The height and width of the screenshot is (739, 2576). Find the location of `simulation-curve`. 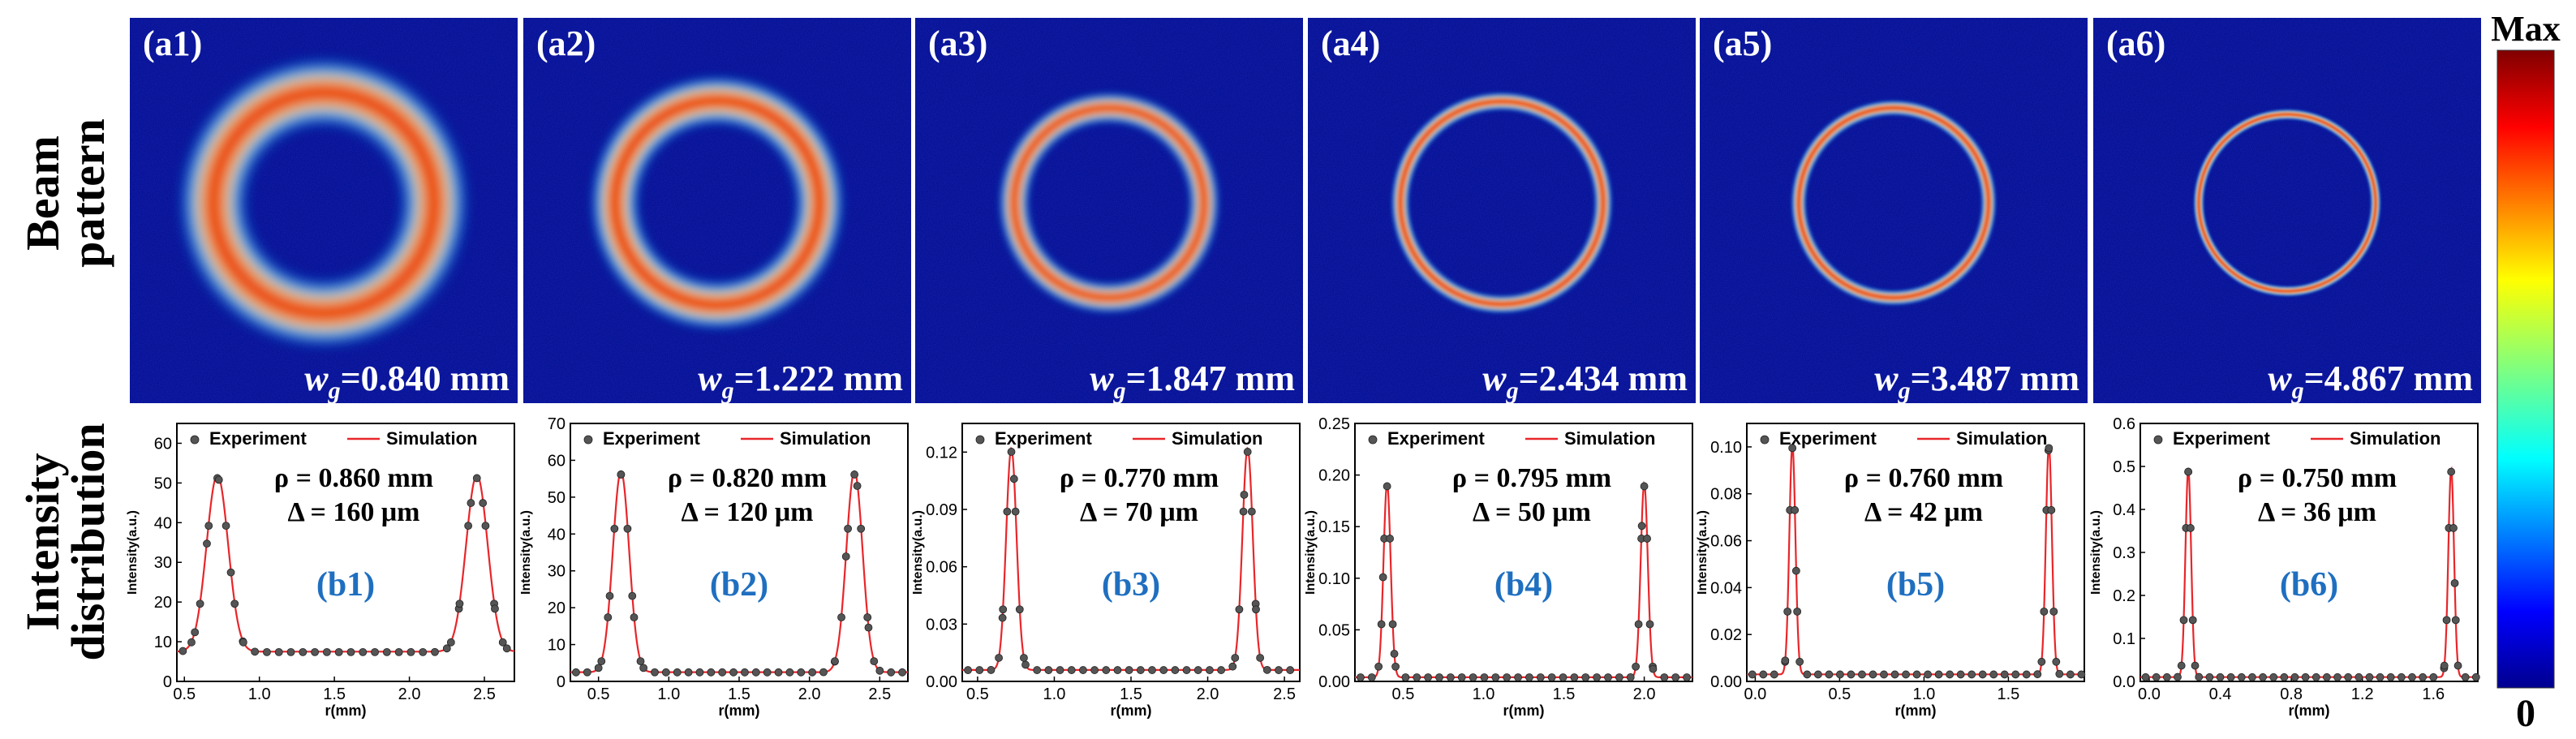

simulation-curve is located at coordinates (1523, 579).